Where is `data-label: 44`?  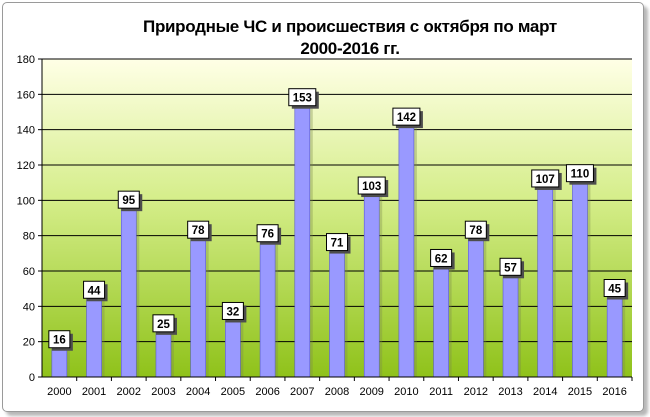
data-label: 44 is located at coordinates (94, 291).